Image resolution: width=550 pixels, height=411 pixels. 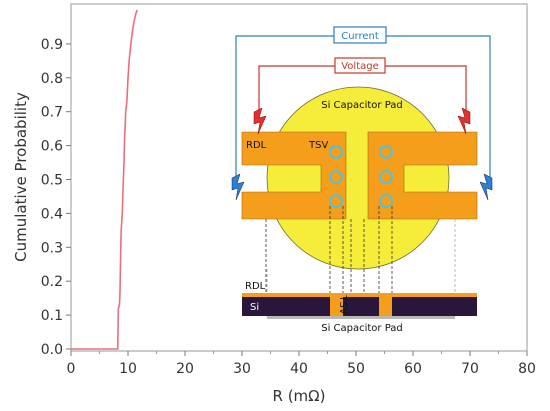 I want to click on y-tick-label: 0.5, so click(x=52, y=181).